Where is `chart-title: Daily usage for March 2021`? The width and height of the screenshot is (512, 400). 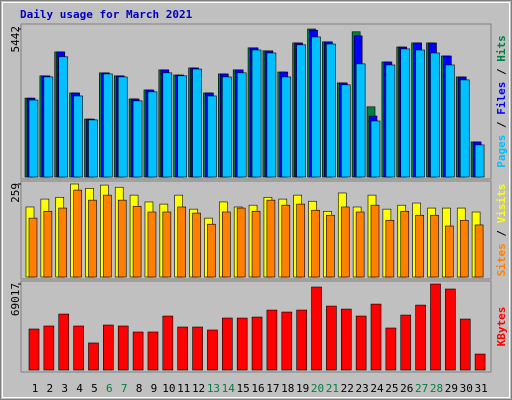
chart-title: Daily usage for March 2021 is located at coordinates (106, 14).